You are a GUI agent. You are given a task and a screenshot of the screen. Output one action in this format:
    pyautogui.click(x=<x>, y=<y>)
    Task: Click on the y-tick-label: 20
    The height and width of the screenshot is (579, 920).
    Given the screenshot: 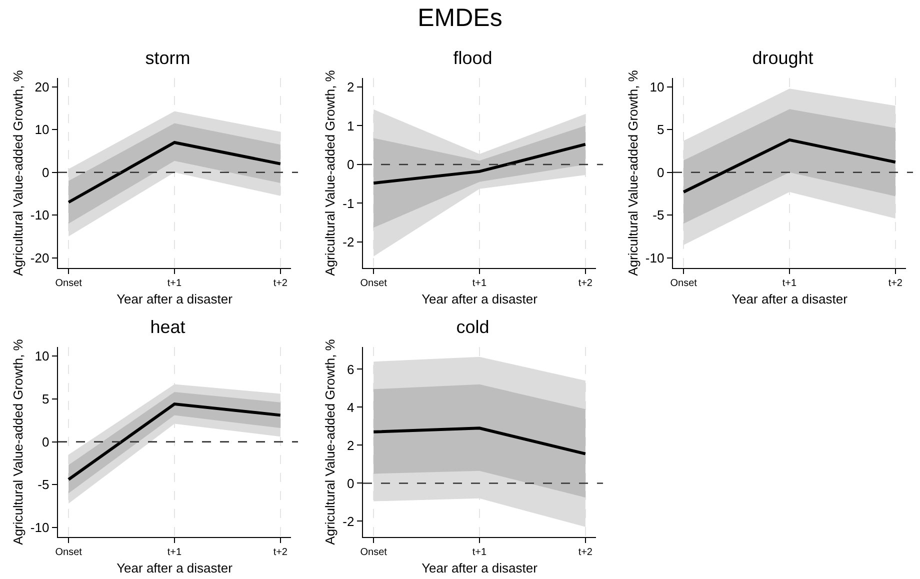 What is the action you would take?
    pyautogui.click(x=42, y=87)
    